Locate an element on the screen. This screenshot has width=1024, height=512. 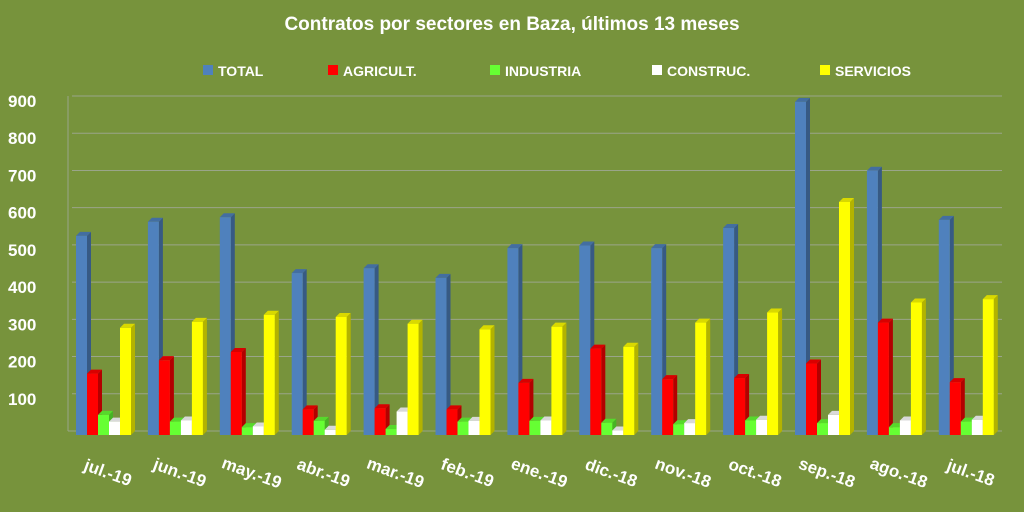
y-tick-label: 500 is located at coordinates (22, 250).